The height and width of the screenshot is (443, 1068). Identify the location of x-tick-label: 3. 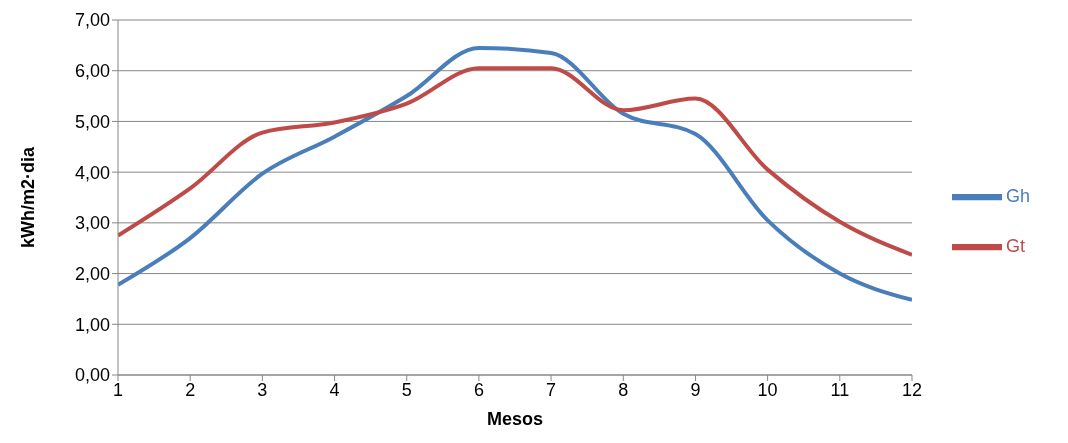
(262, 389).